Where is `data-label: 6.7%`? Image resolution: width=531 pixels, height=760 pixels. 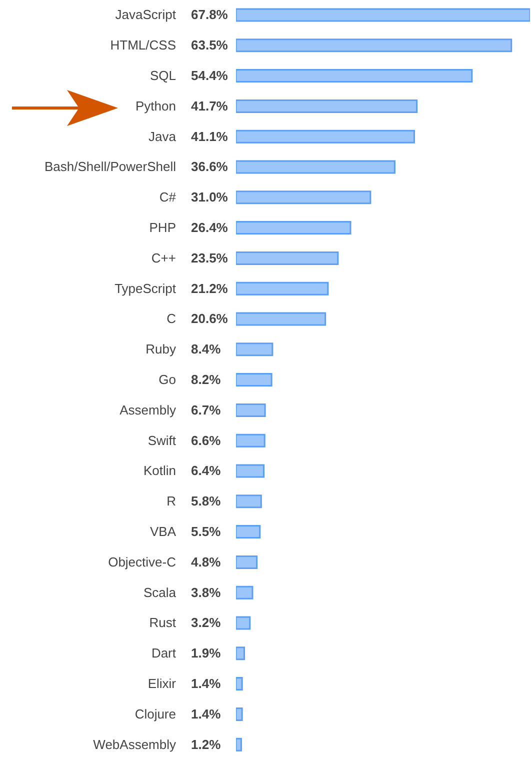
data-label: 6.7% is located at coordinates (206, 410).